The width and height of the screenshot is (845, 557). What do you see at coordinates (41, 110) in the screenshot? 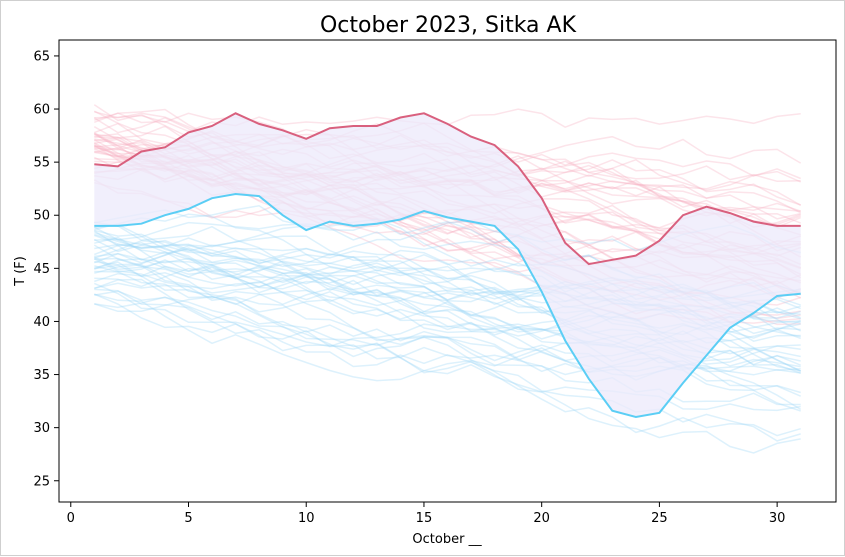
I see `y-tick-label: 60` at bounding box center [41, 110].